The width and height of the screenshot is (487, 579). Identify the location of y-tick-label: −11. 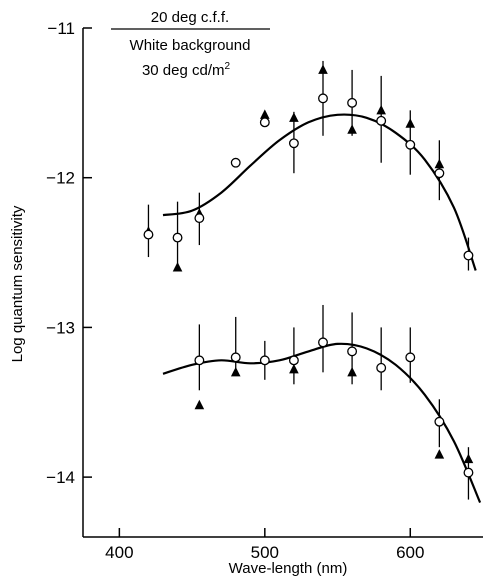
(61, 28).